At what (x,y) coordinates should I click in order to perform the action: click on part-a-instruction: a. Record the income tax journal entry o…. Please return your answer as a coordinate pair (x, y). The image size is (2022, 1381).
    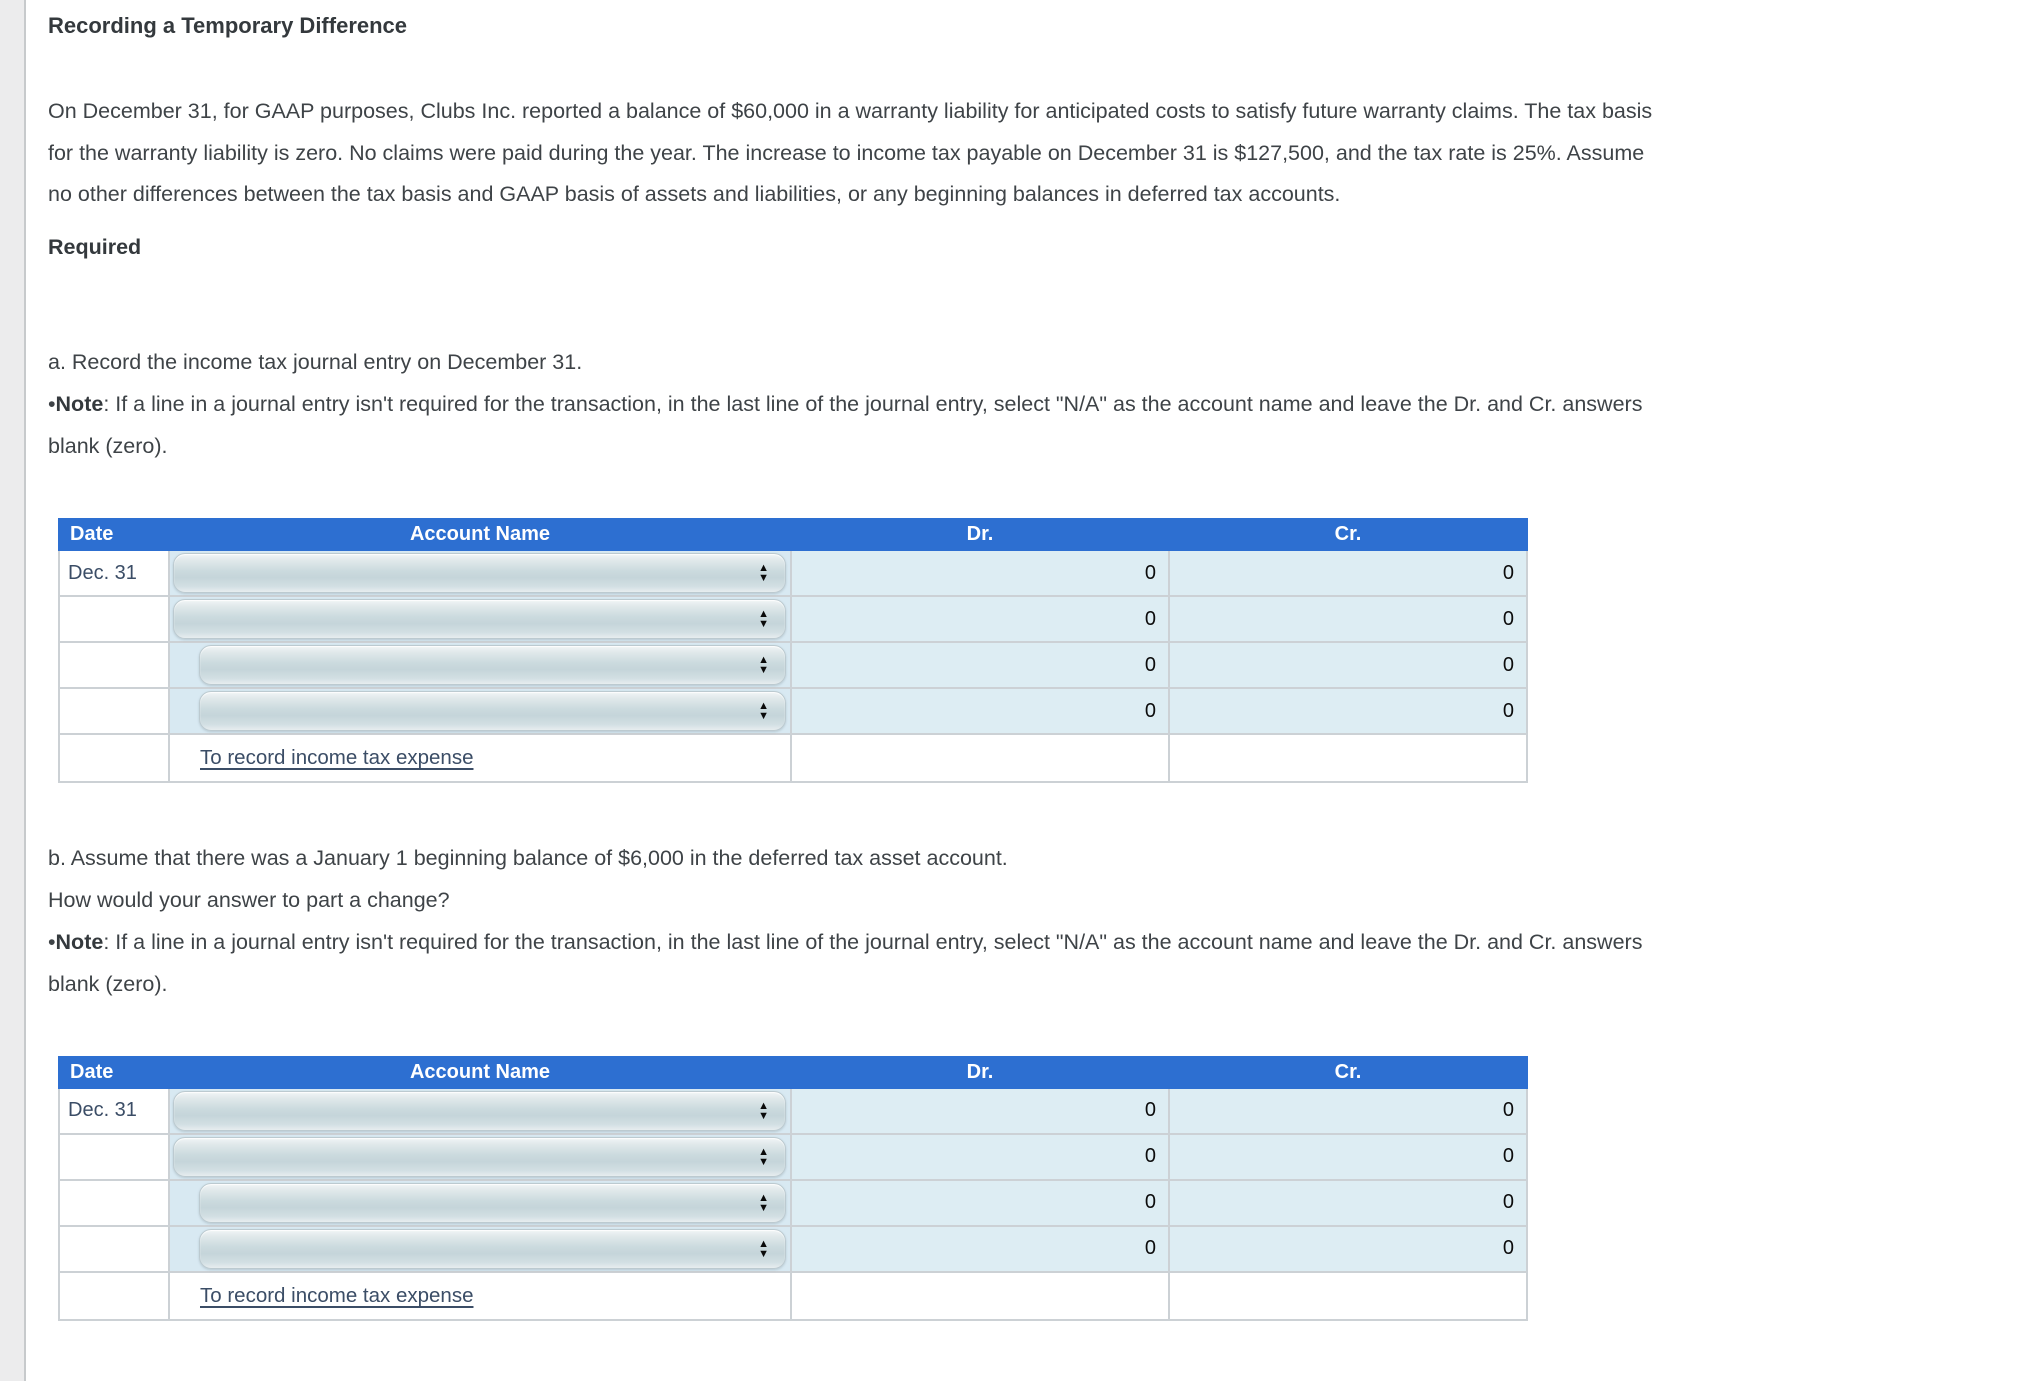
    Looking at the image, I should click on (315, 362).